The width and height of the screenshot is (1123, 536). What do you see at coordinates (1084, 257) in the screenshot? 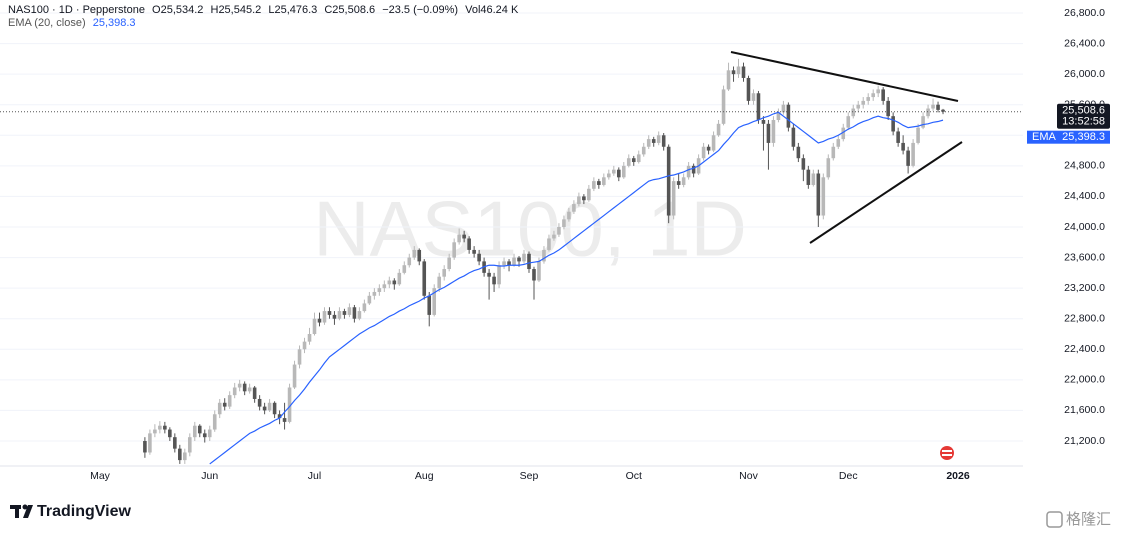
I see `y-tick-label: 23,600.0` at bounding box center [1084, 257].